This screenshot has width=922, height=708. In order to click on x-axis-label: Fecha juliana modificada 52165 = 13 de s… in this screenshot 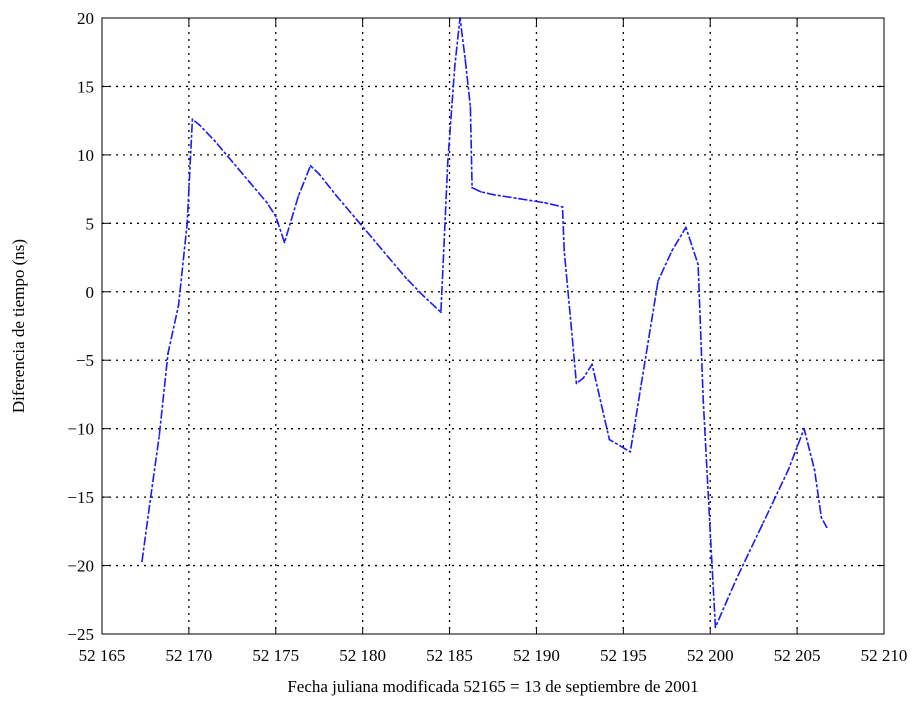, I will do `click(492, 686)`.